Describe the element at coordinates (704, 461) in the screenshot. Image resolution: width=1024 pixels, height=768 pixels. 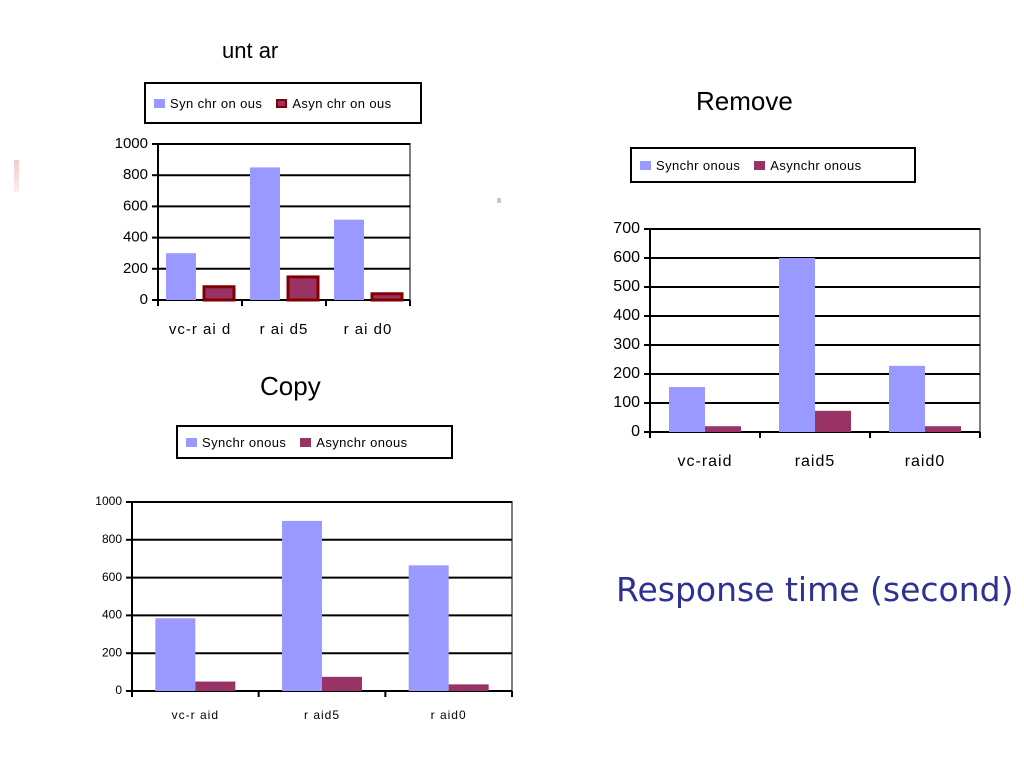
I see `x-tick-label: vc-raid` at that location.